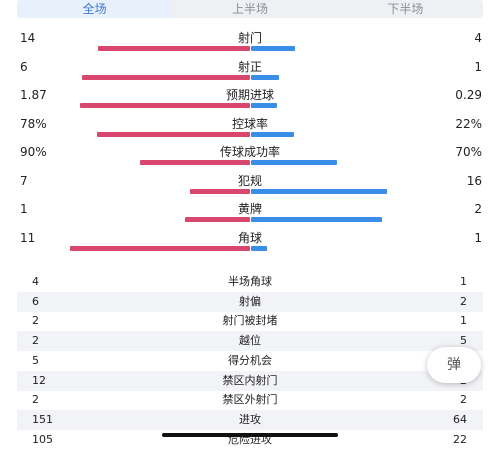 This screenshot has width=500, height=450. I want to click on stat-label: 禁区外射门, so click(250, 400).